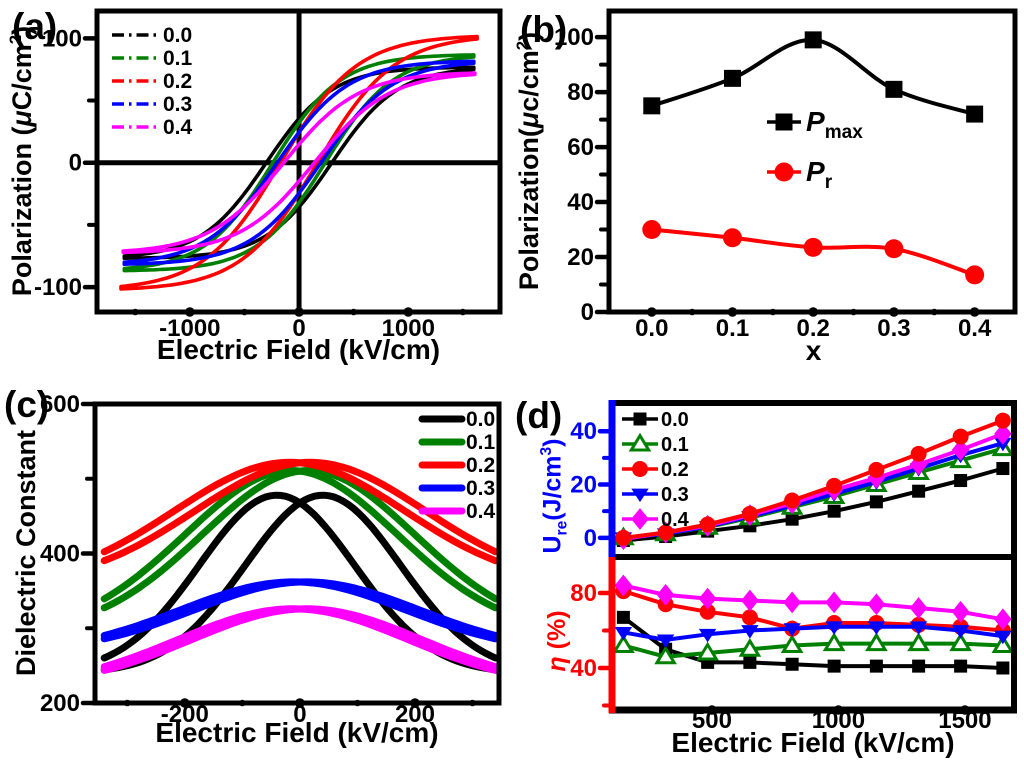 The height and width of the screenshot is (771, 1024). Describe the element at coordinates (297, 732) in the screenshot. I see `panel-c-xlabel: Electric Field (kV/cm)` at that location.